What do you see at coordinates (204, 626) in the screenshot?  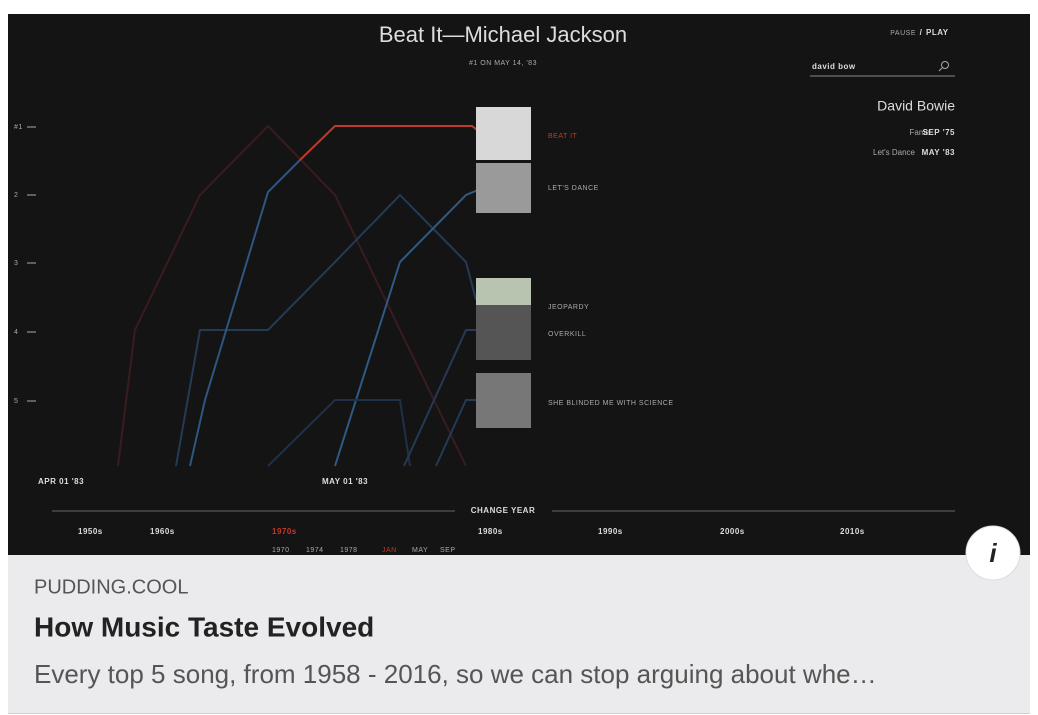 I see `card-title: How Music Taste Evolved` at bounding box center [204, 626].